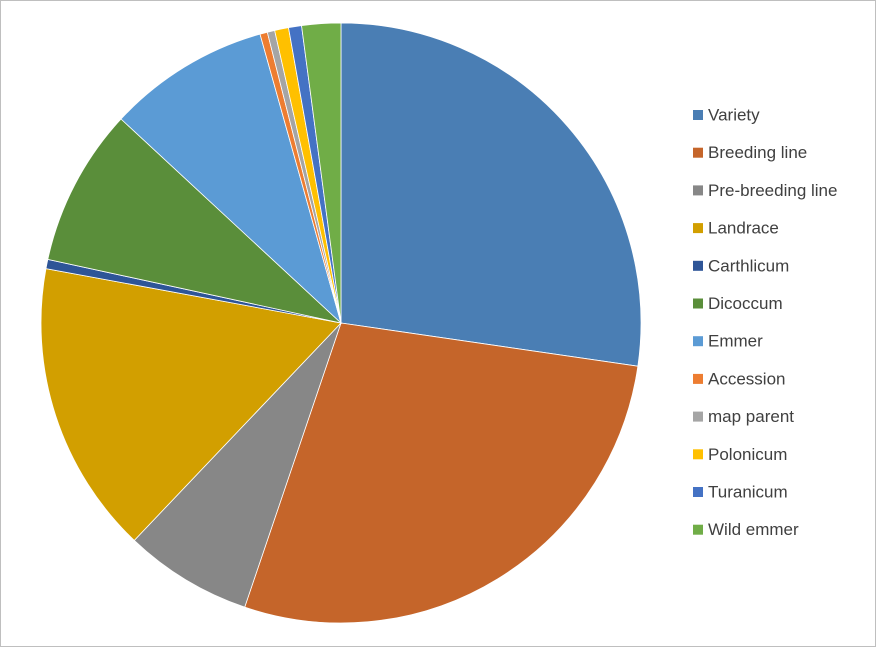 The width and height of the screenshot is (876, 647). Describe the element at coordinates (748, 265) in the screenshot. I see `legend-label: Carthlicum` at that location.